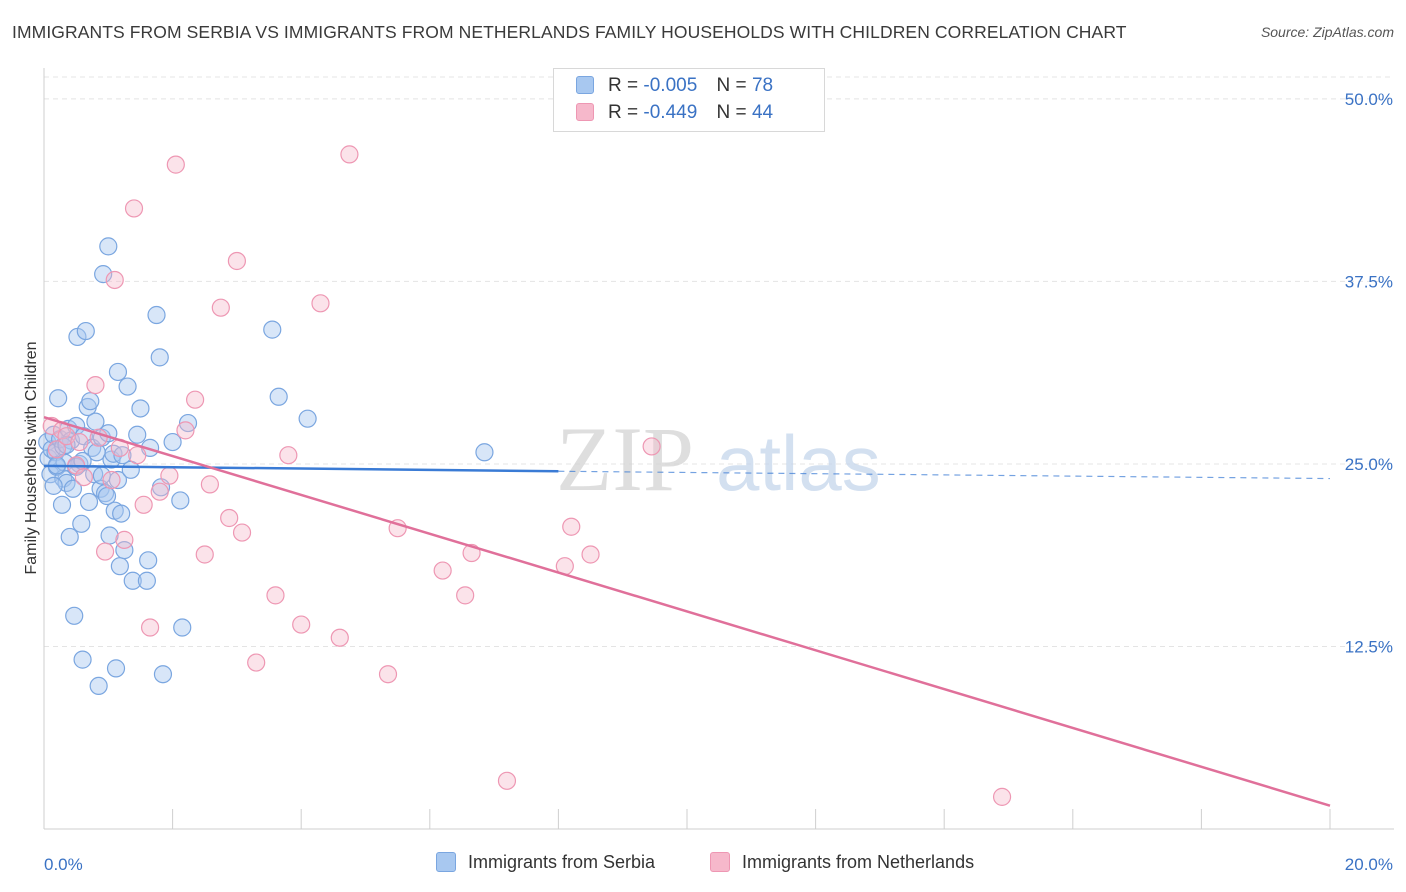 The width and height of the screenshot is (1406, 892). What do you see at coordinates (731, 112) in the screenshot?
I see `legend-n-label: N =` at bounding box center [731, 112].